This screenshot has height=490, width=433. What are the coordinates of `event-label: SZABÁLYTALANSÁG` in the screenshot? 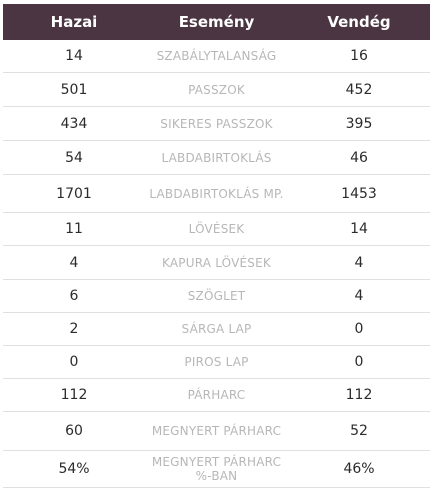 It's located at (216, 56).